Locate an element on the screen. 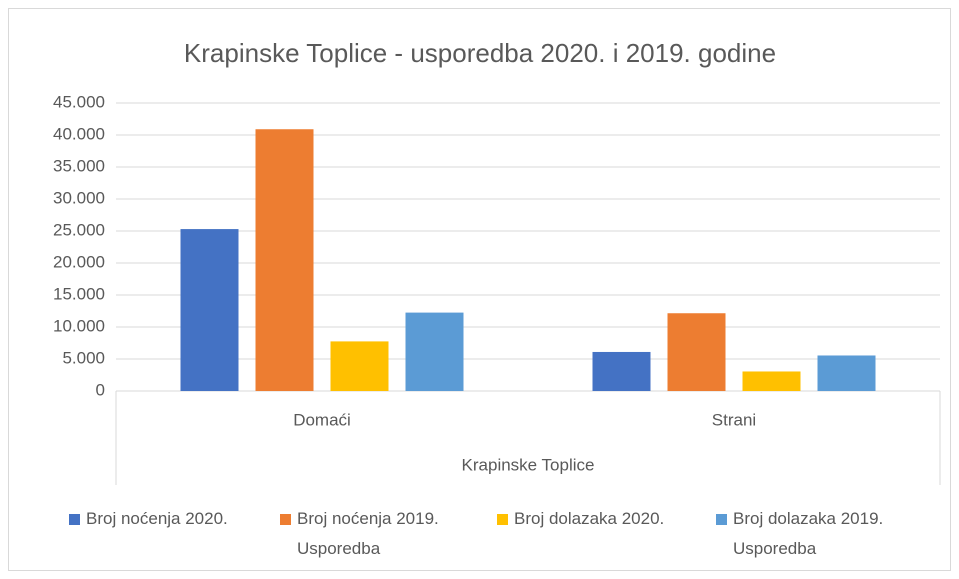 The height and width of the screenshot is (579, 959). legend-entry: Broj noćenja 2020. is located at coordinates (177, 519).